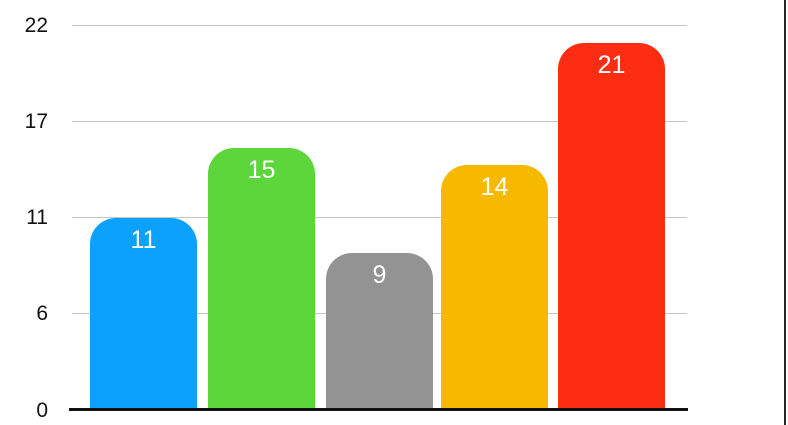 This screenshot has height=425, width=788. Describe the element at coordinates (143, 239) in the screenshot. I see `bar-value-label: 11` at that location.